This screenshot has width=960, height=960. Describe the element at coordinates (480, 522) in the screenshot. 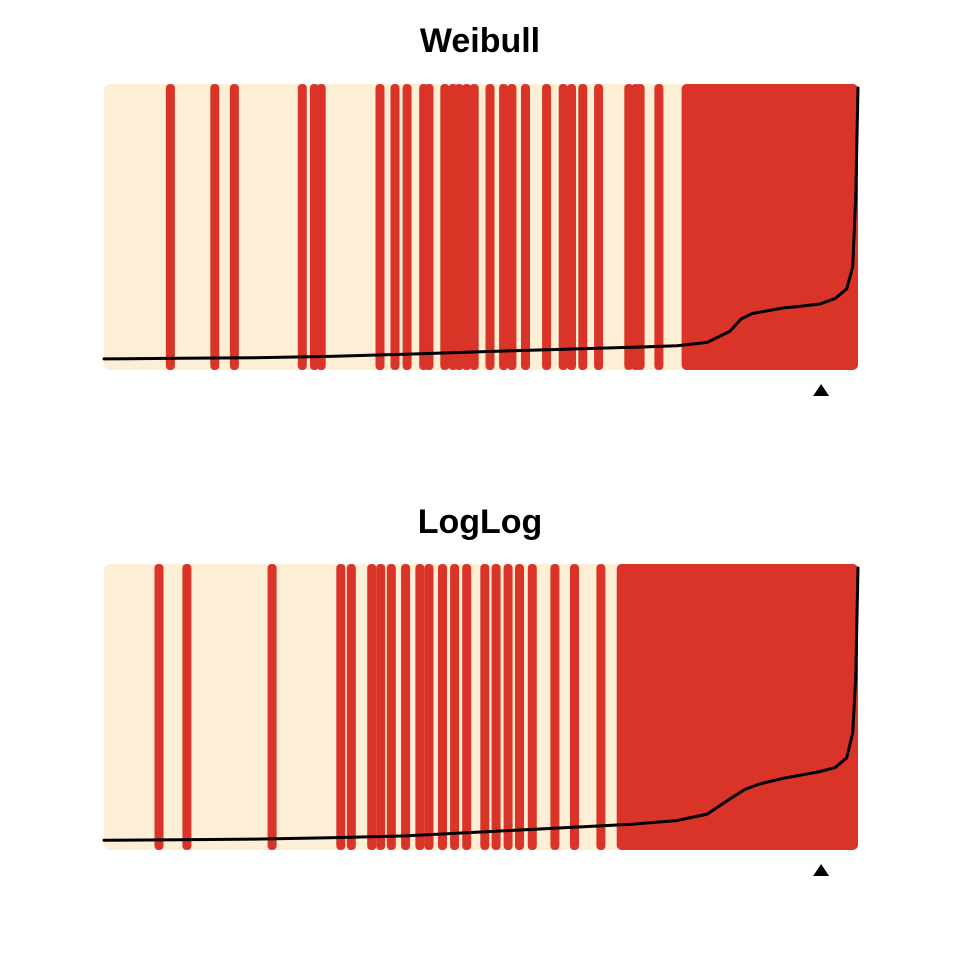

I see `loglog-title: LogLog` at that location.